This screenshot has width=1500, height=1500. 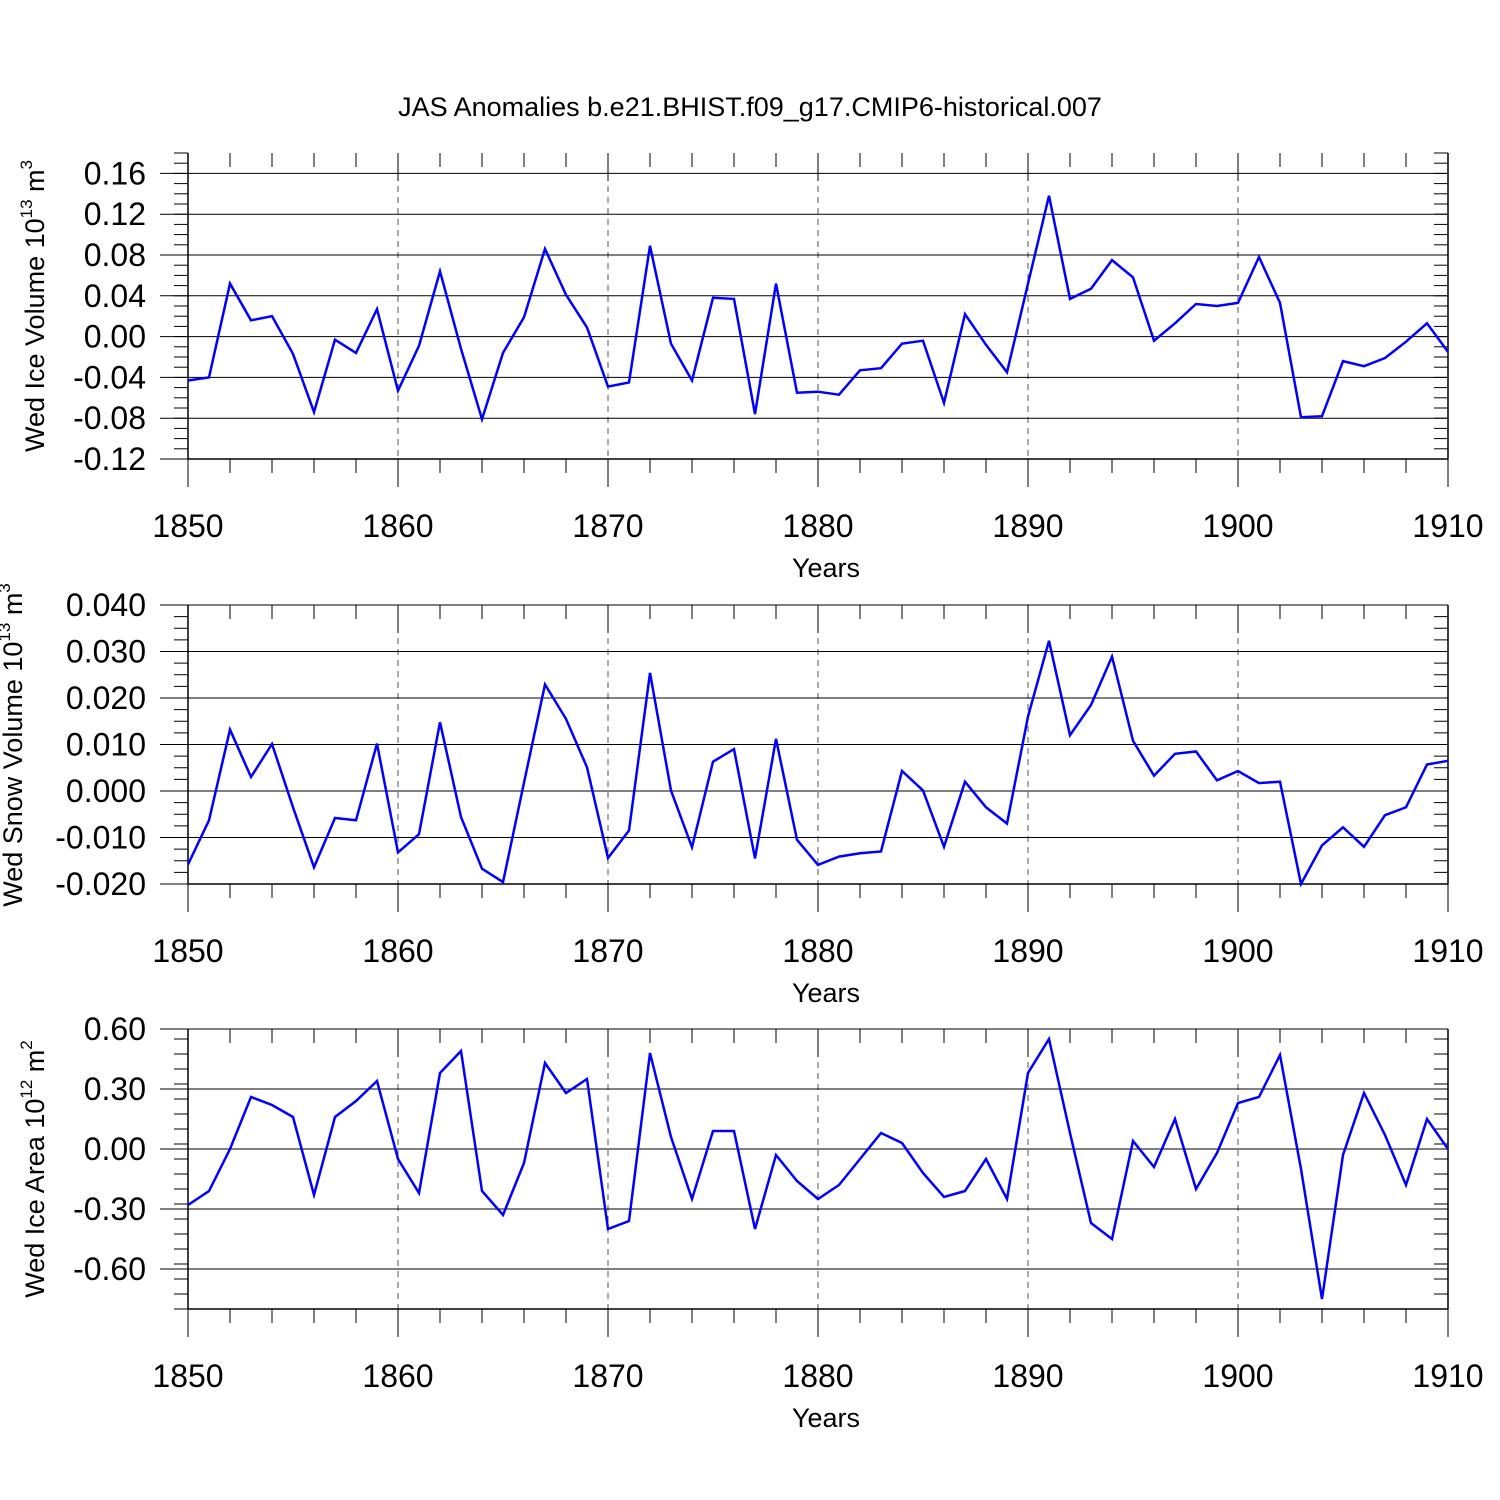 What do you see at coordinates (115, 255) in the screenshot?
I see `y-tick-label: 0.08` at bounding box center [115, 255].